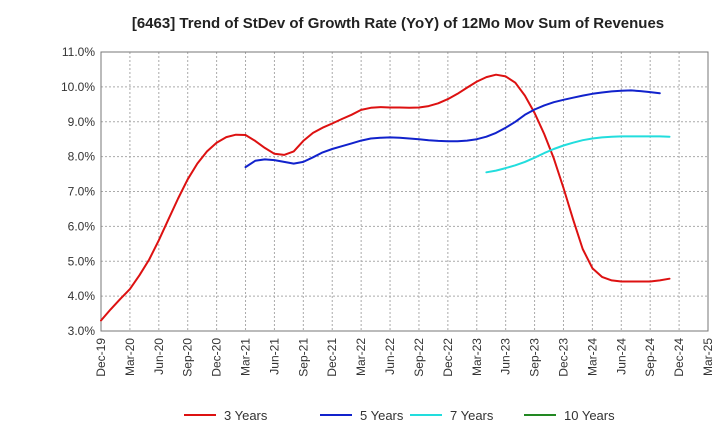 The image size is (720, 440). I want to click on x-tick-label: Jun-24, so click(621, 356).